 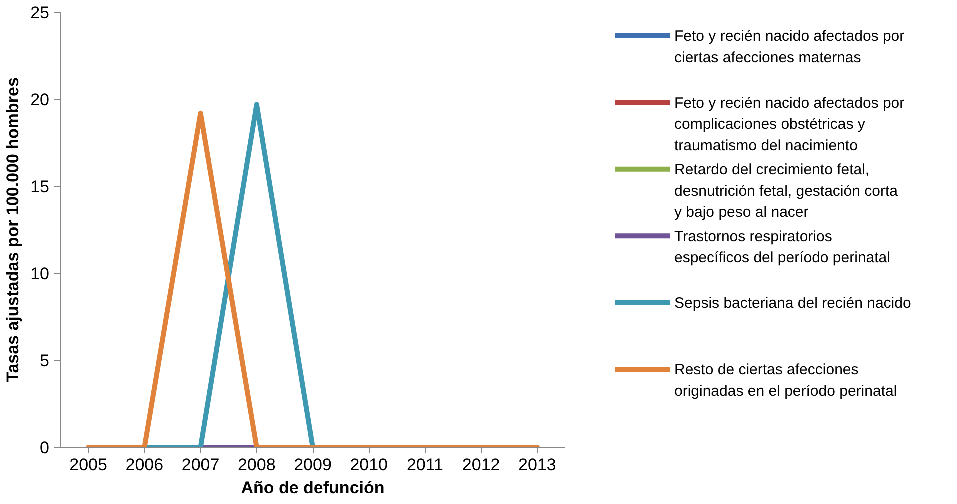 What do you see at coordinates (45, 448) in the screenshot?
I see `y-tick-label: 0` at bounding box center [45, 448].